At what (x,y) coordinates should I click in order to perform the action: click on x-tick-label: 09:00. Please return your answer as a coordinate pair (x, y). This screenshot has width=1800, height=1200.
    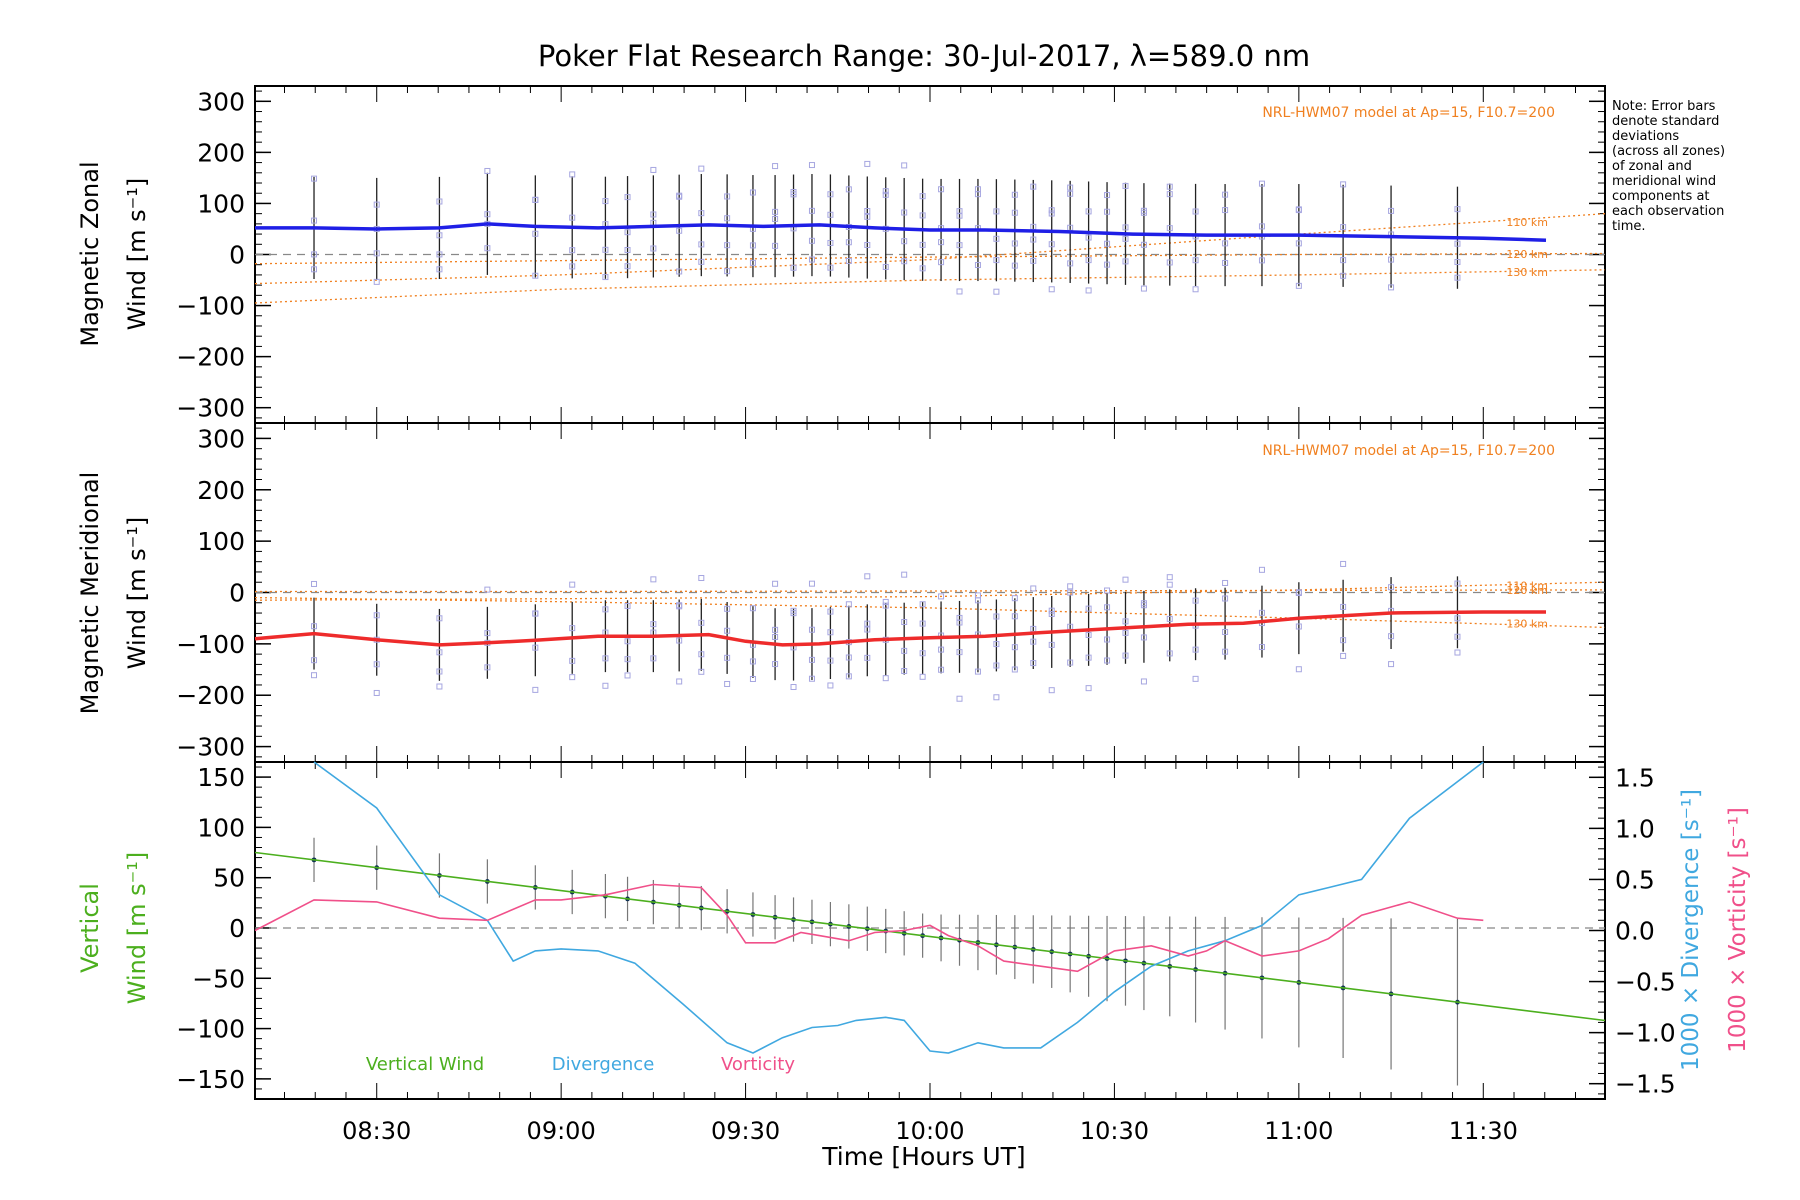
    Looking at the image, I should click on (561, 1131).